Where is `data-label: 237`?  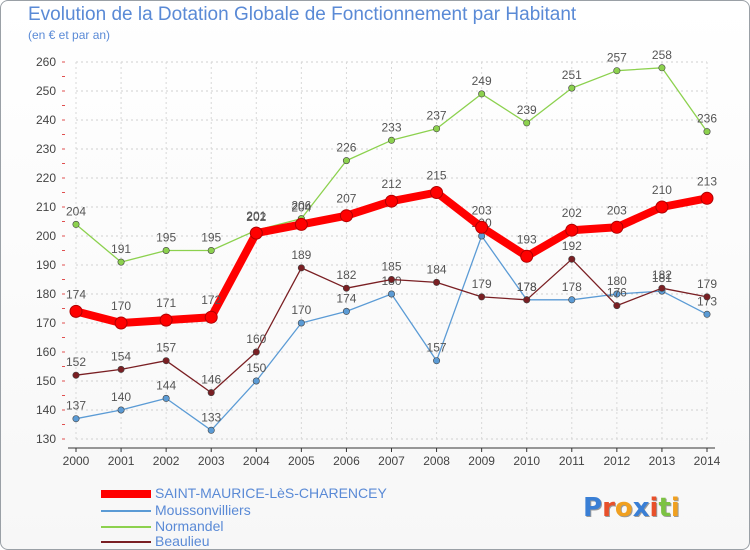
data-label: 237 is located at coordinates (437, 116).